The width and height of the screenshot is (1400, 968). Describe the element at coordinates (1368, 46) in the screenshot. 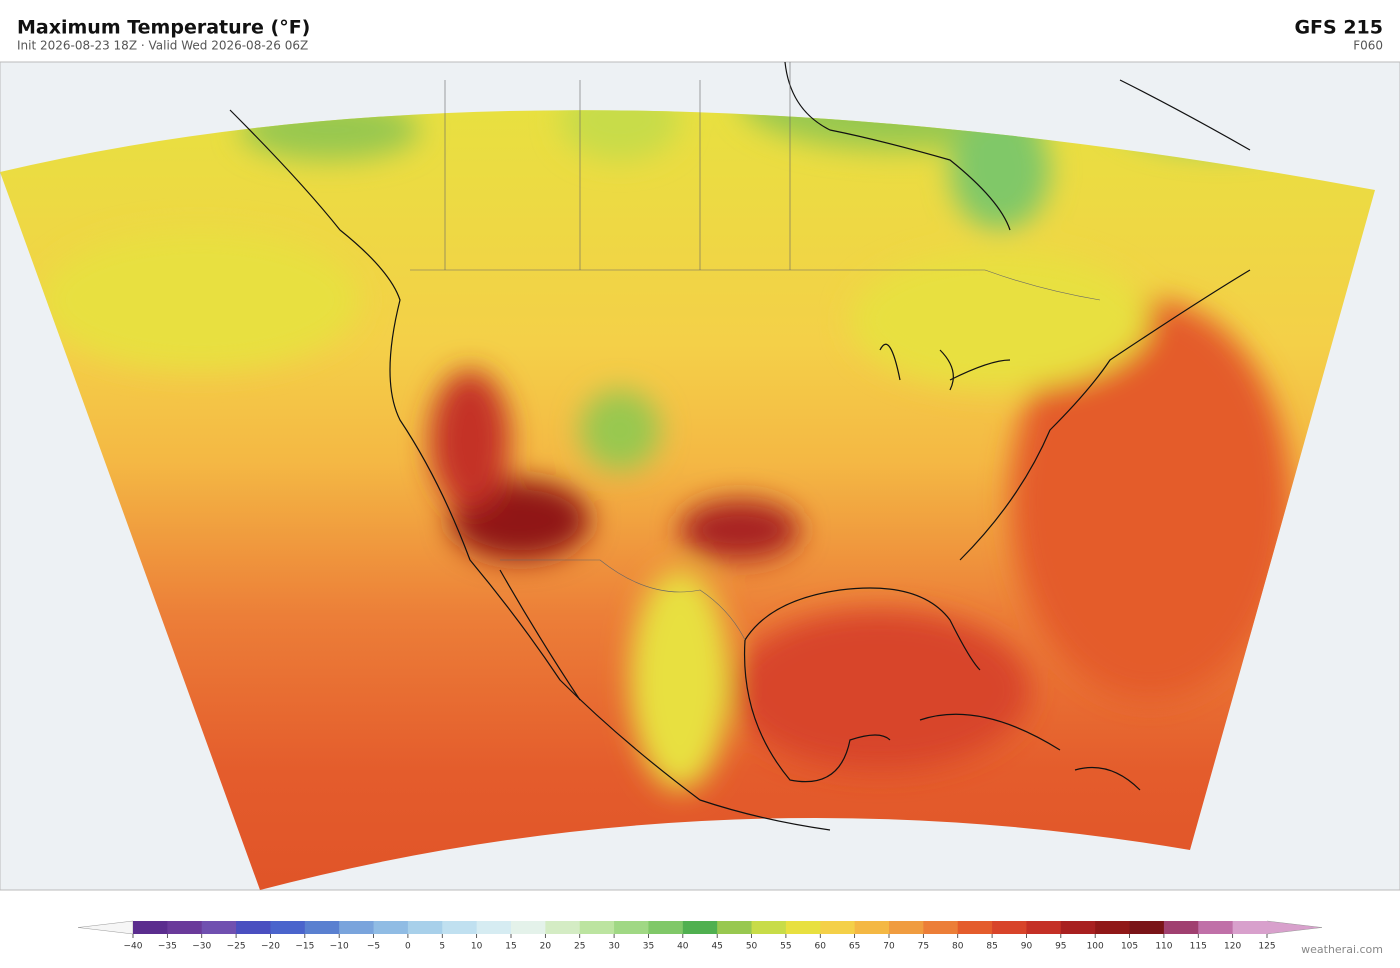

I see `forecast-hour: F060` at that location.